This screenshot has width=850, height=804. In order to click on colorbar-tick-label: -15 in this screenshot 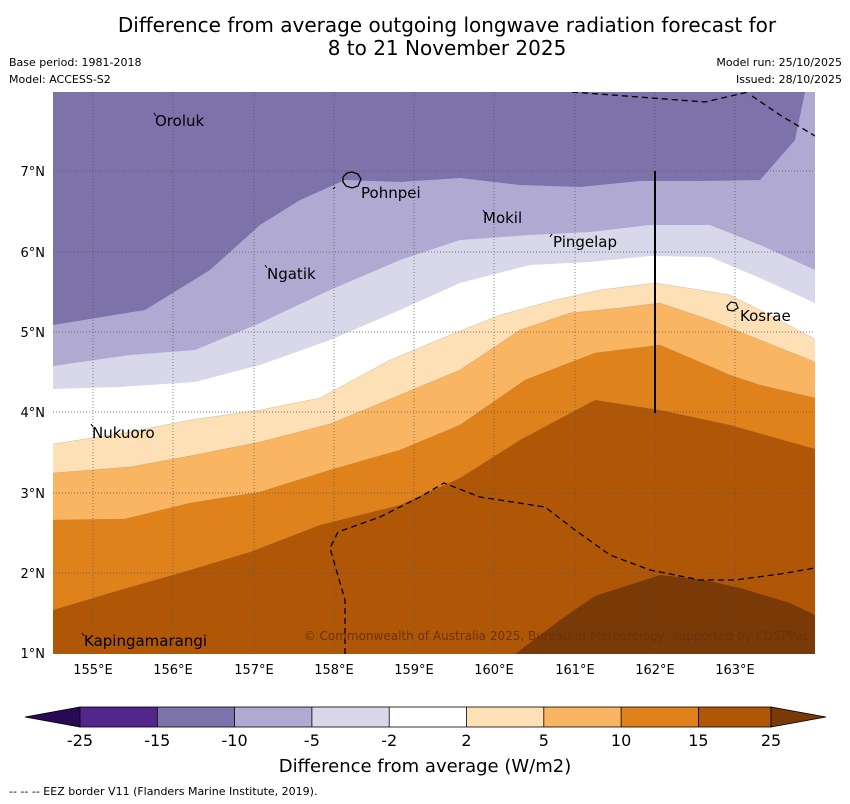, I will do `click(157, 740)`.